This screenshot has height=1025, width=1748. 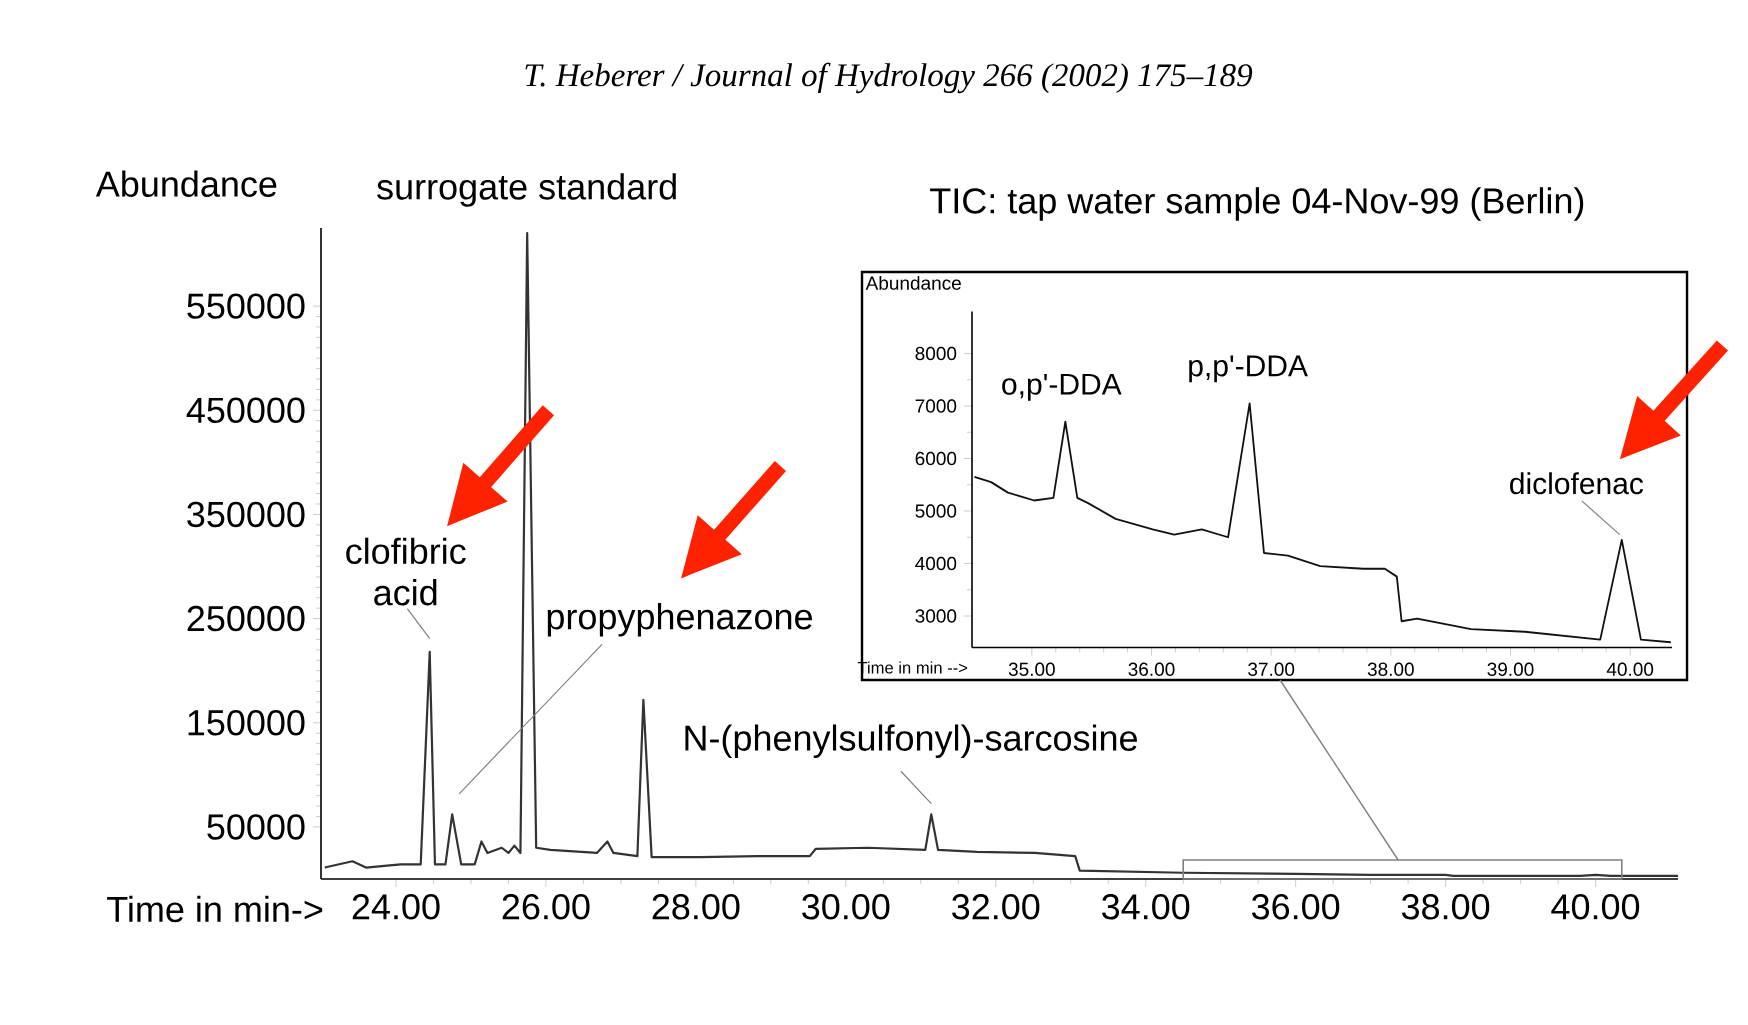 What do you see at coordinates (696, 907) in the screenshot?
I see `x-tick-label: 28.00` at bounding box center [696, 907].